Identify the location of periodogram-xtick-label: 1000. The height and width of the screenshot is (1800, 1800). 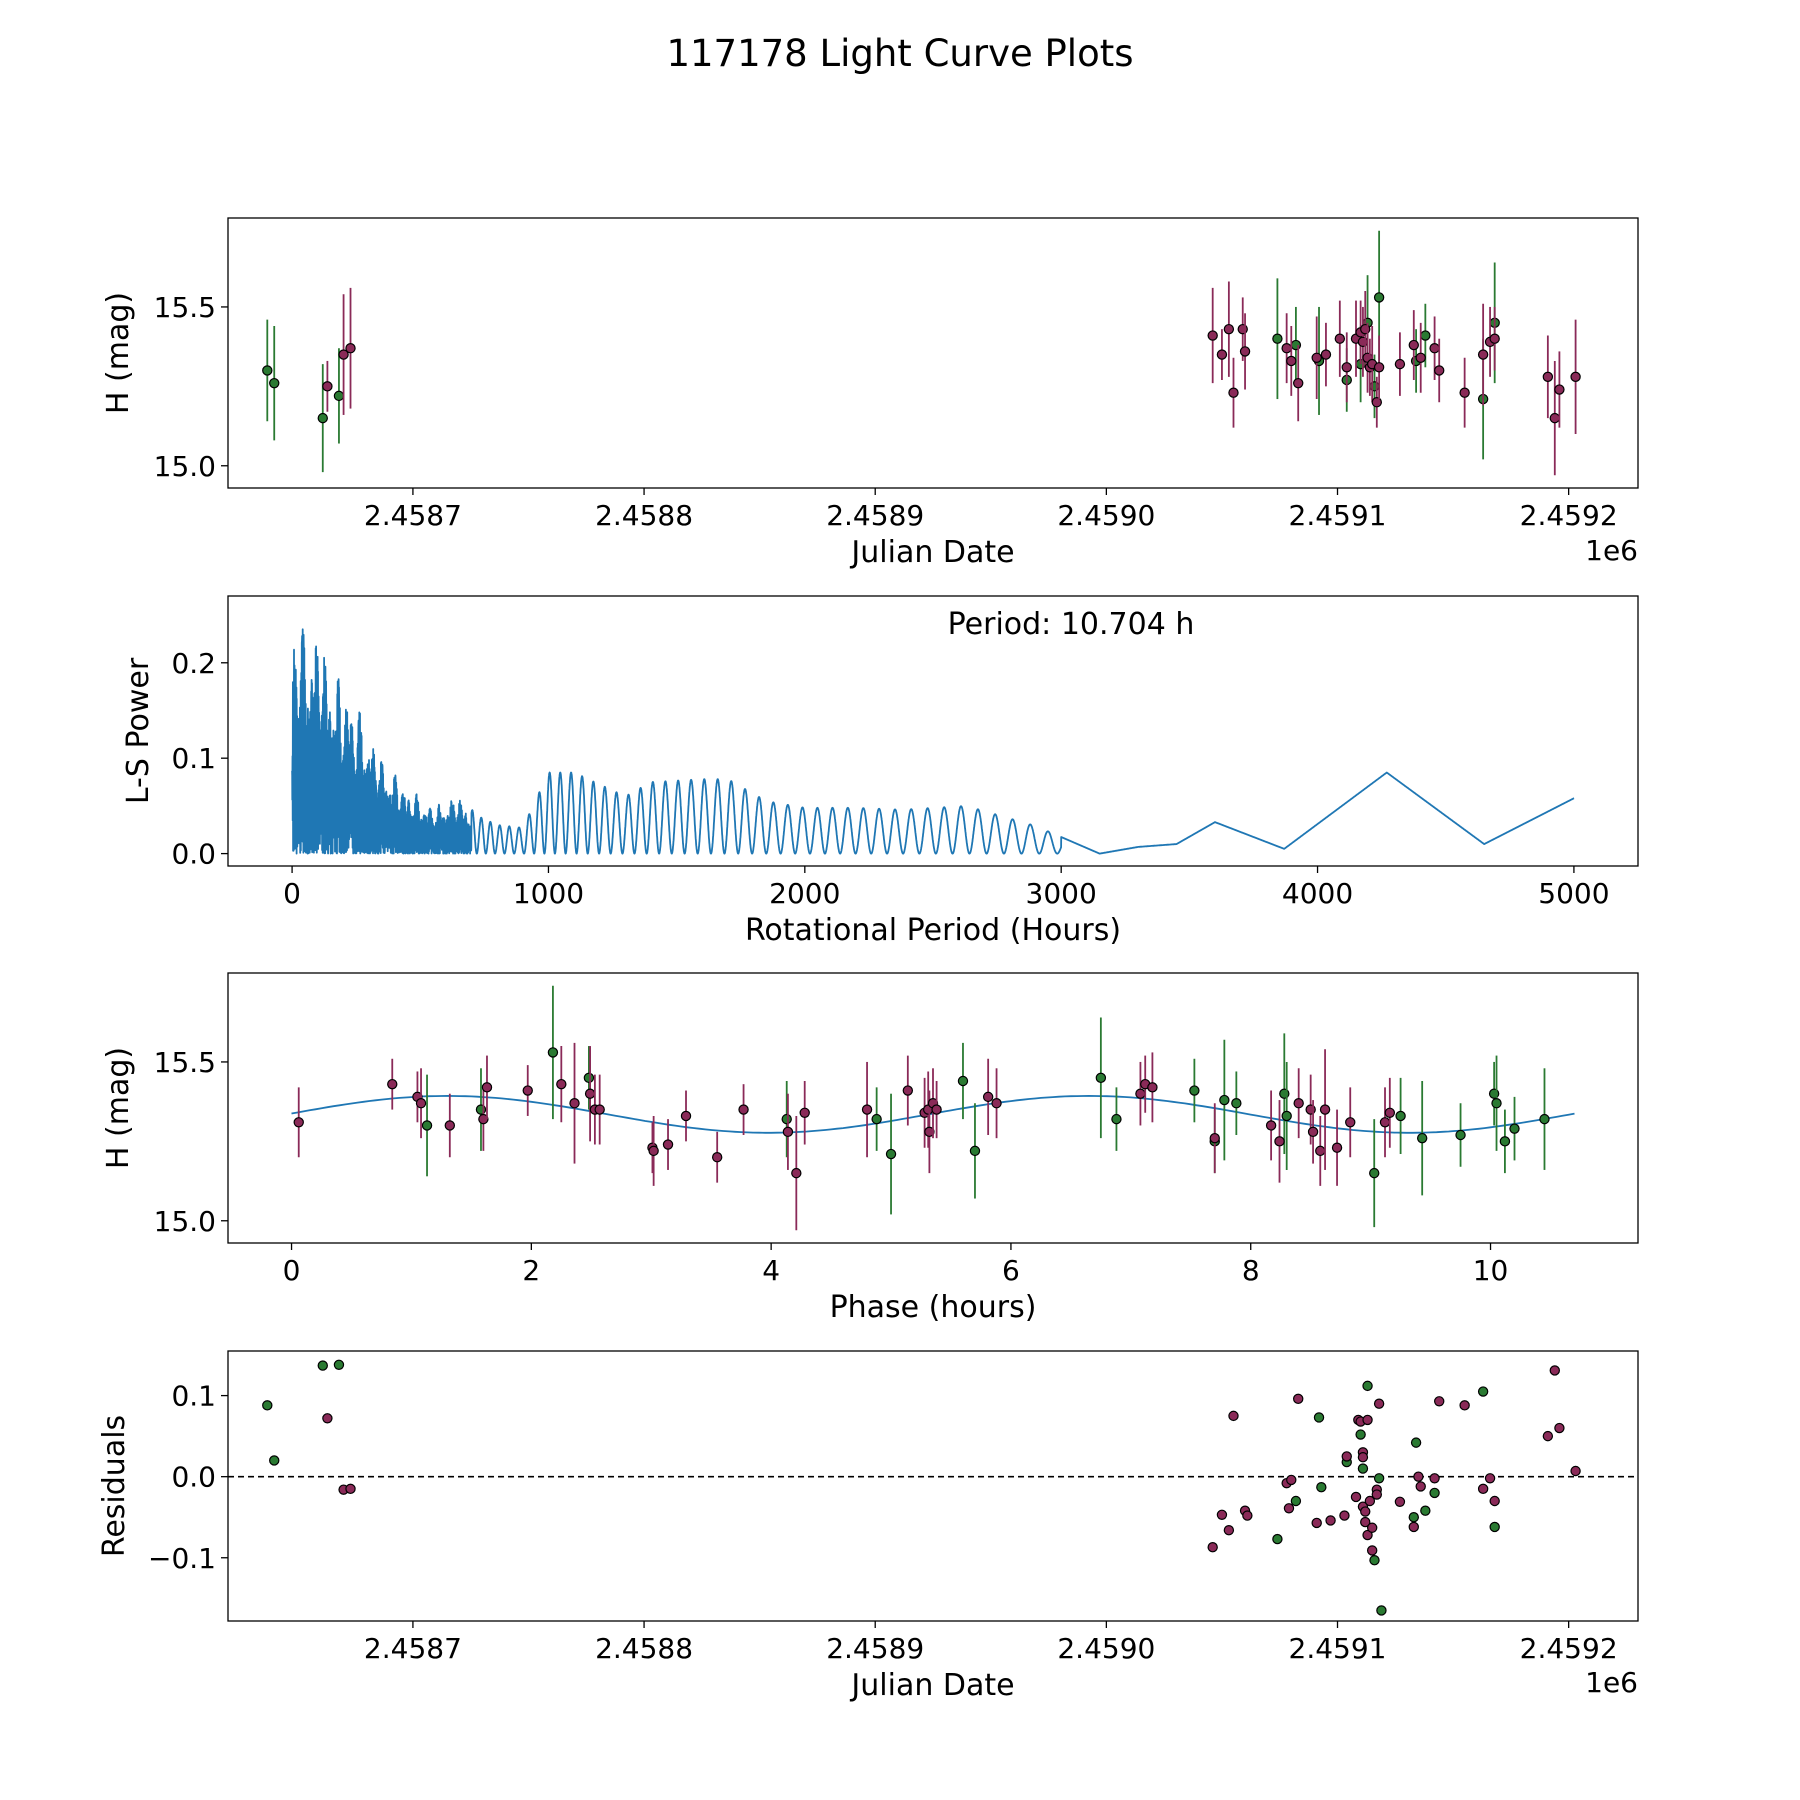
(548, 893).